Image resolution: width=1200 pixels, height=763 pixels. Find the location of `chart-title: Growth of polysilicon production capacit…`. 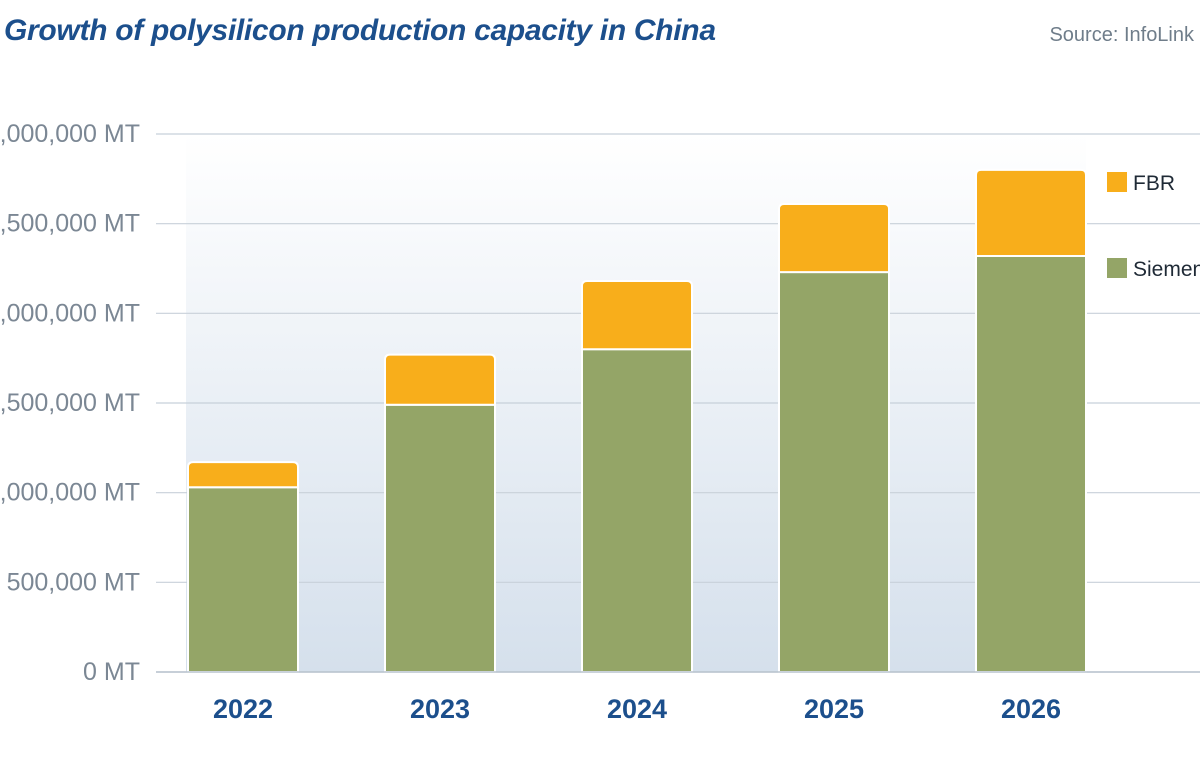

chart-title: Growth of polysilicon production capacit… is located at coordinates (360, 30).